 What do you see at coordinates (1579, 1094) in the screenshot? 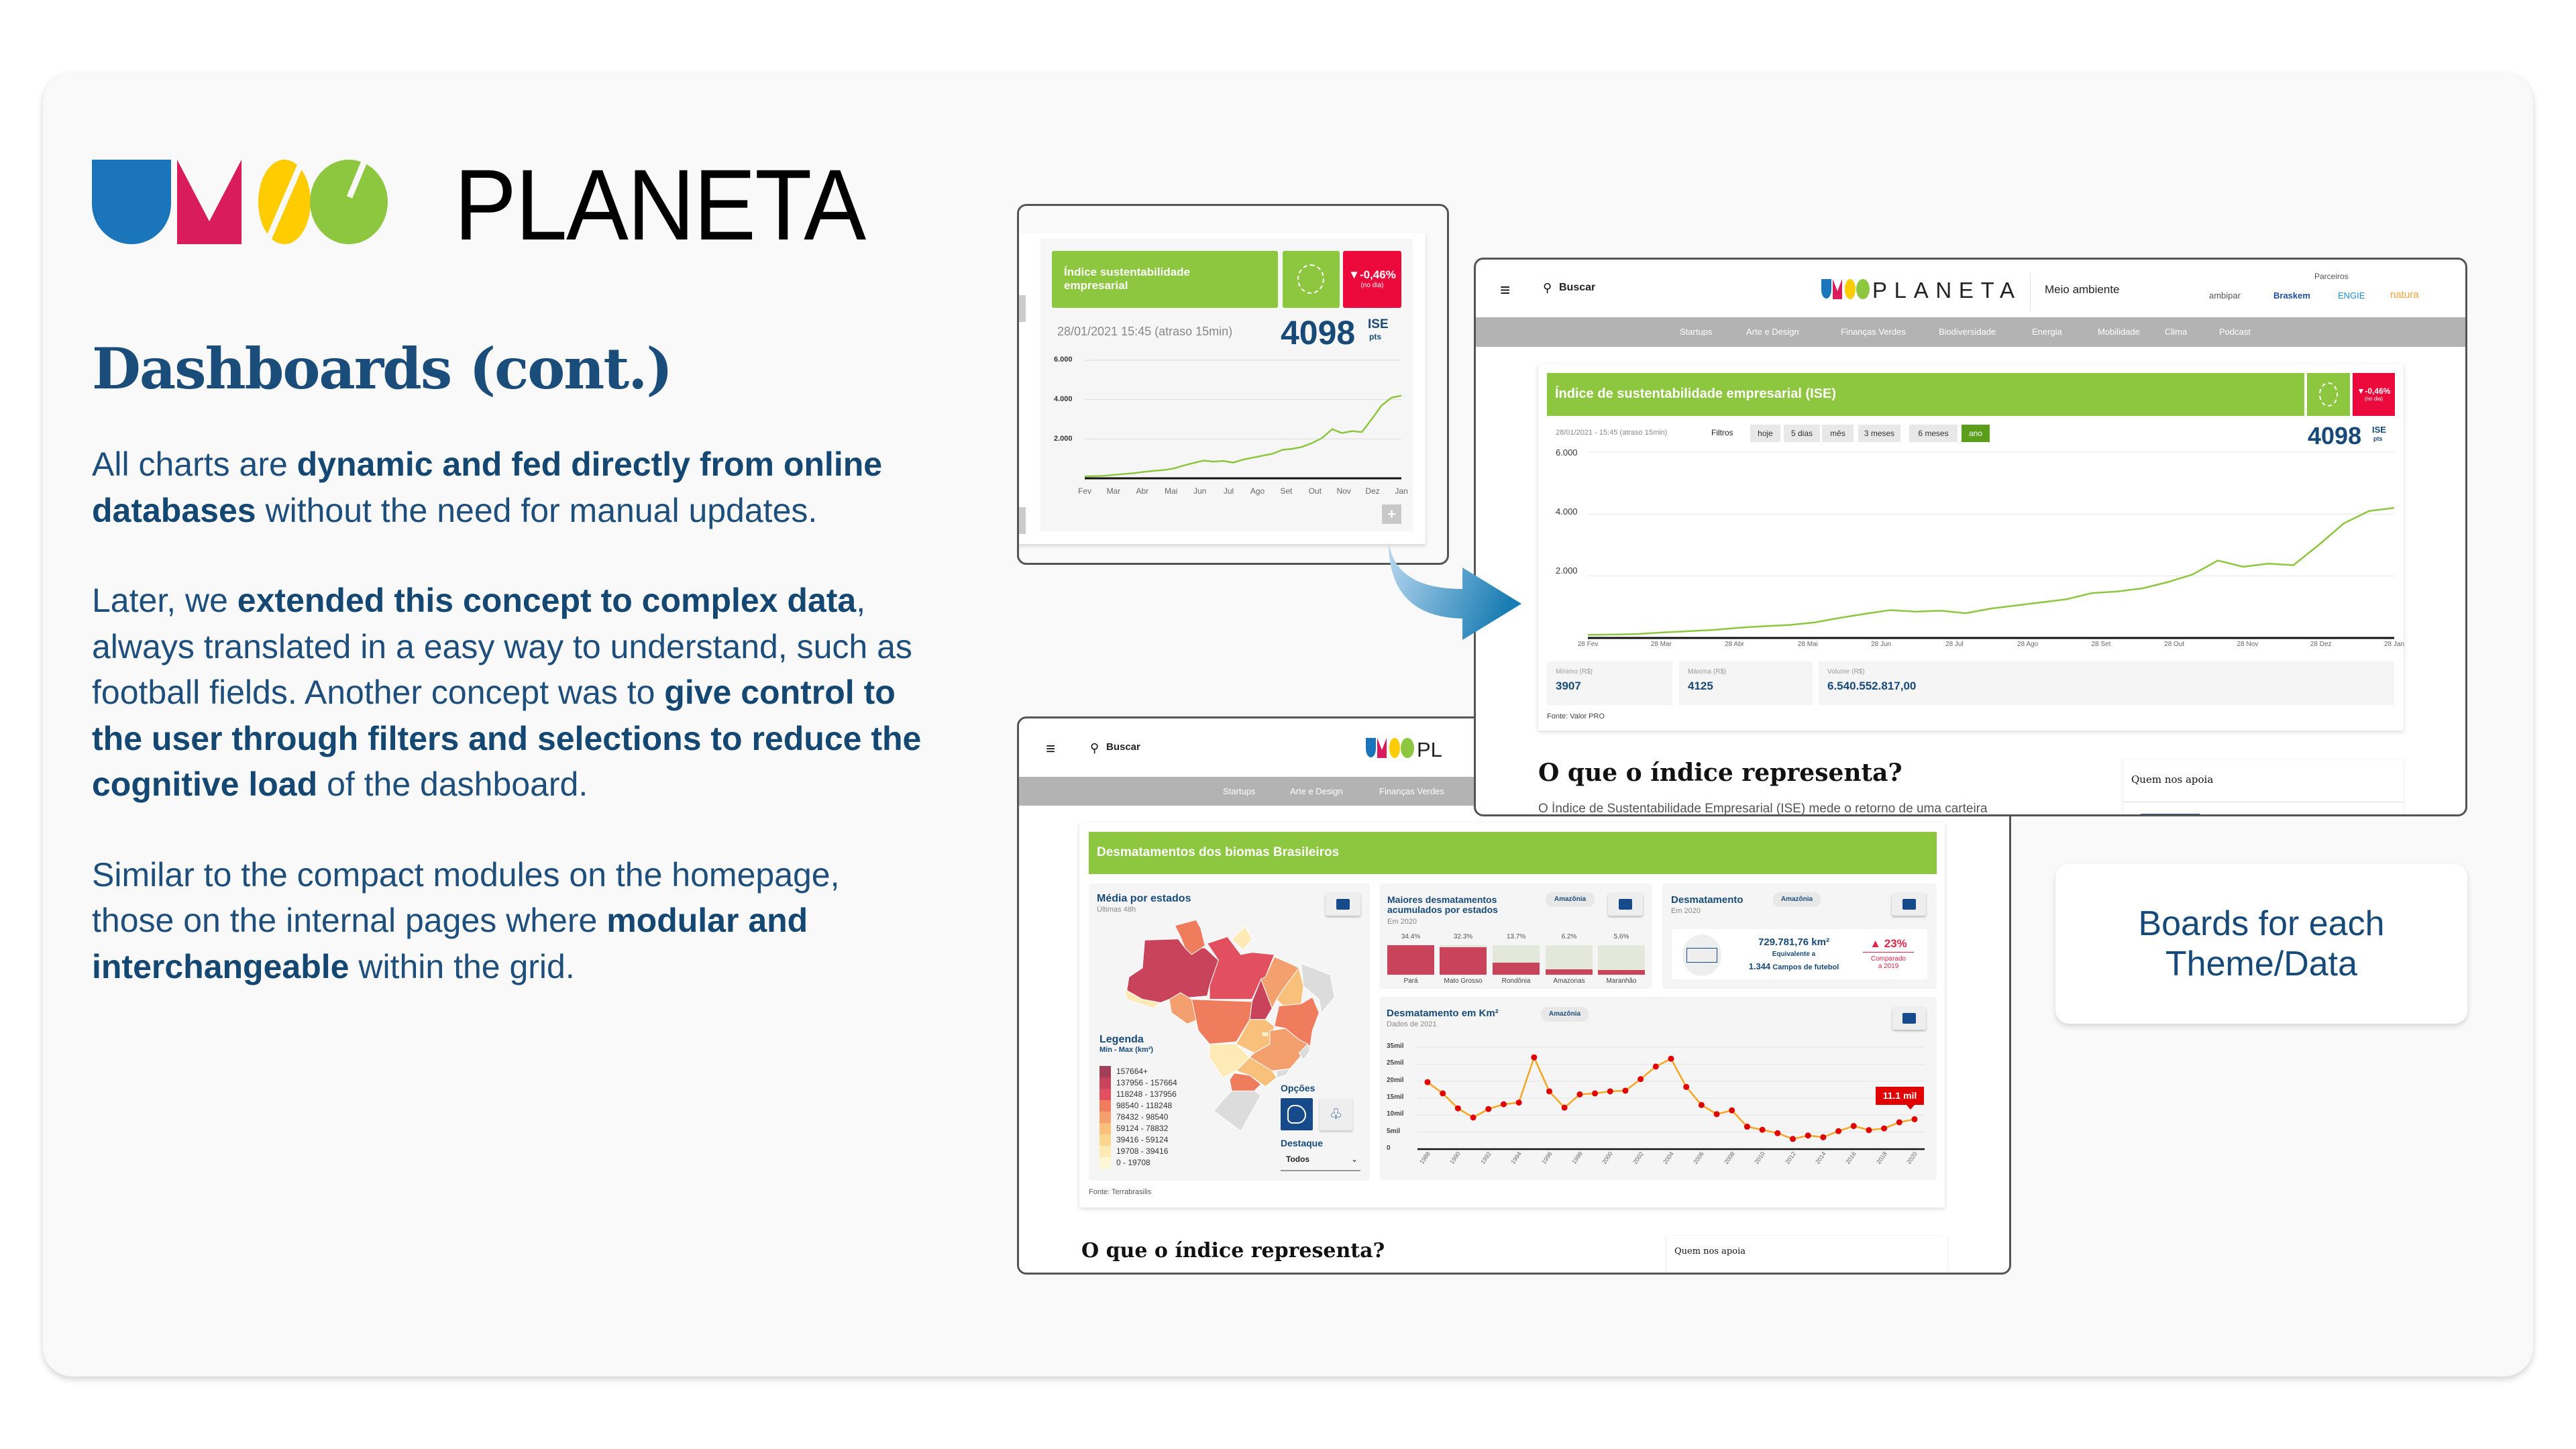
I see `data-point-1998` at bounding box center [1579, 1094].